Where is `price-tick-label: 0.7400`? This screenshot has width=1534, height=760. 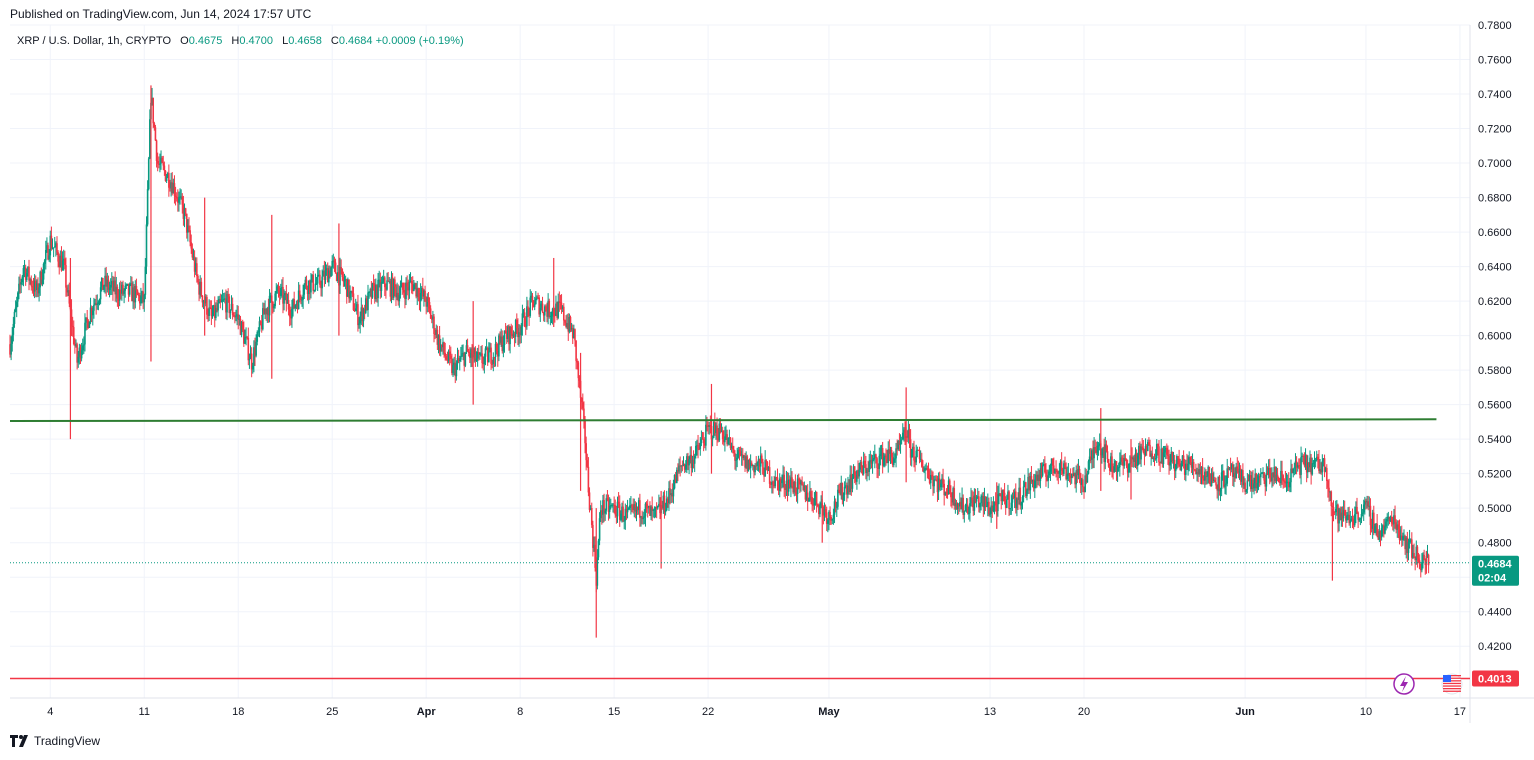 price-tick-label: 0.7400 is located at coordinates (1495, 95).